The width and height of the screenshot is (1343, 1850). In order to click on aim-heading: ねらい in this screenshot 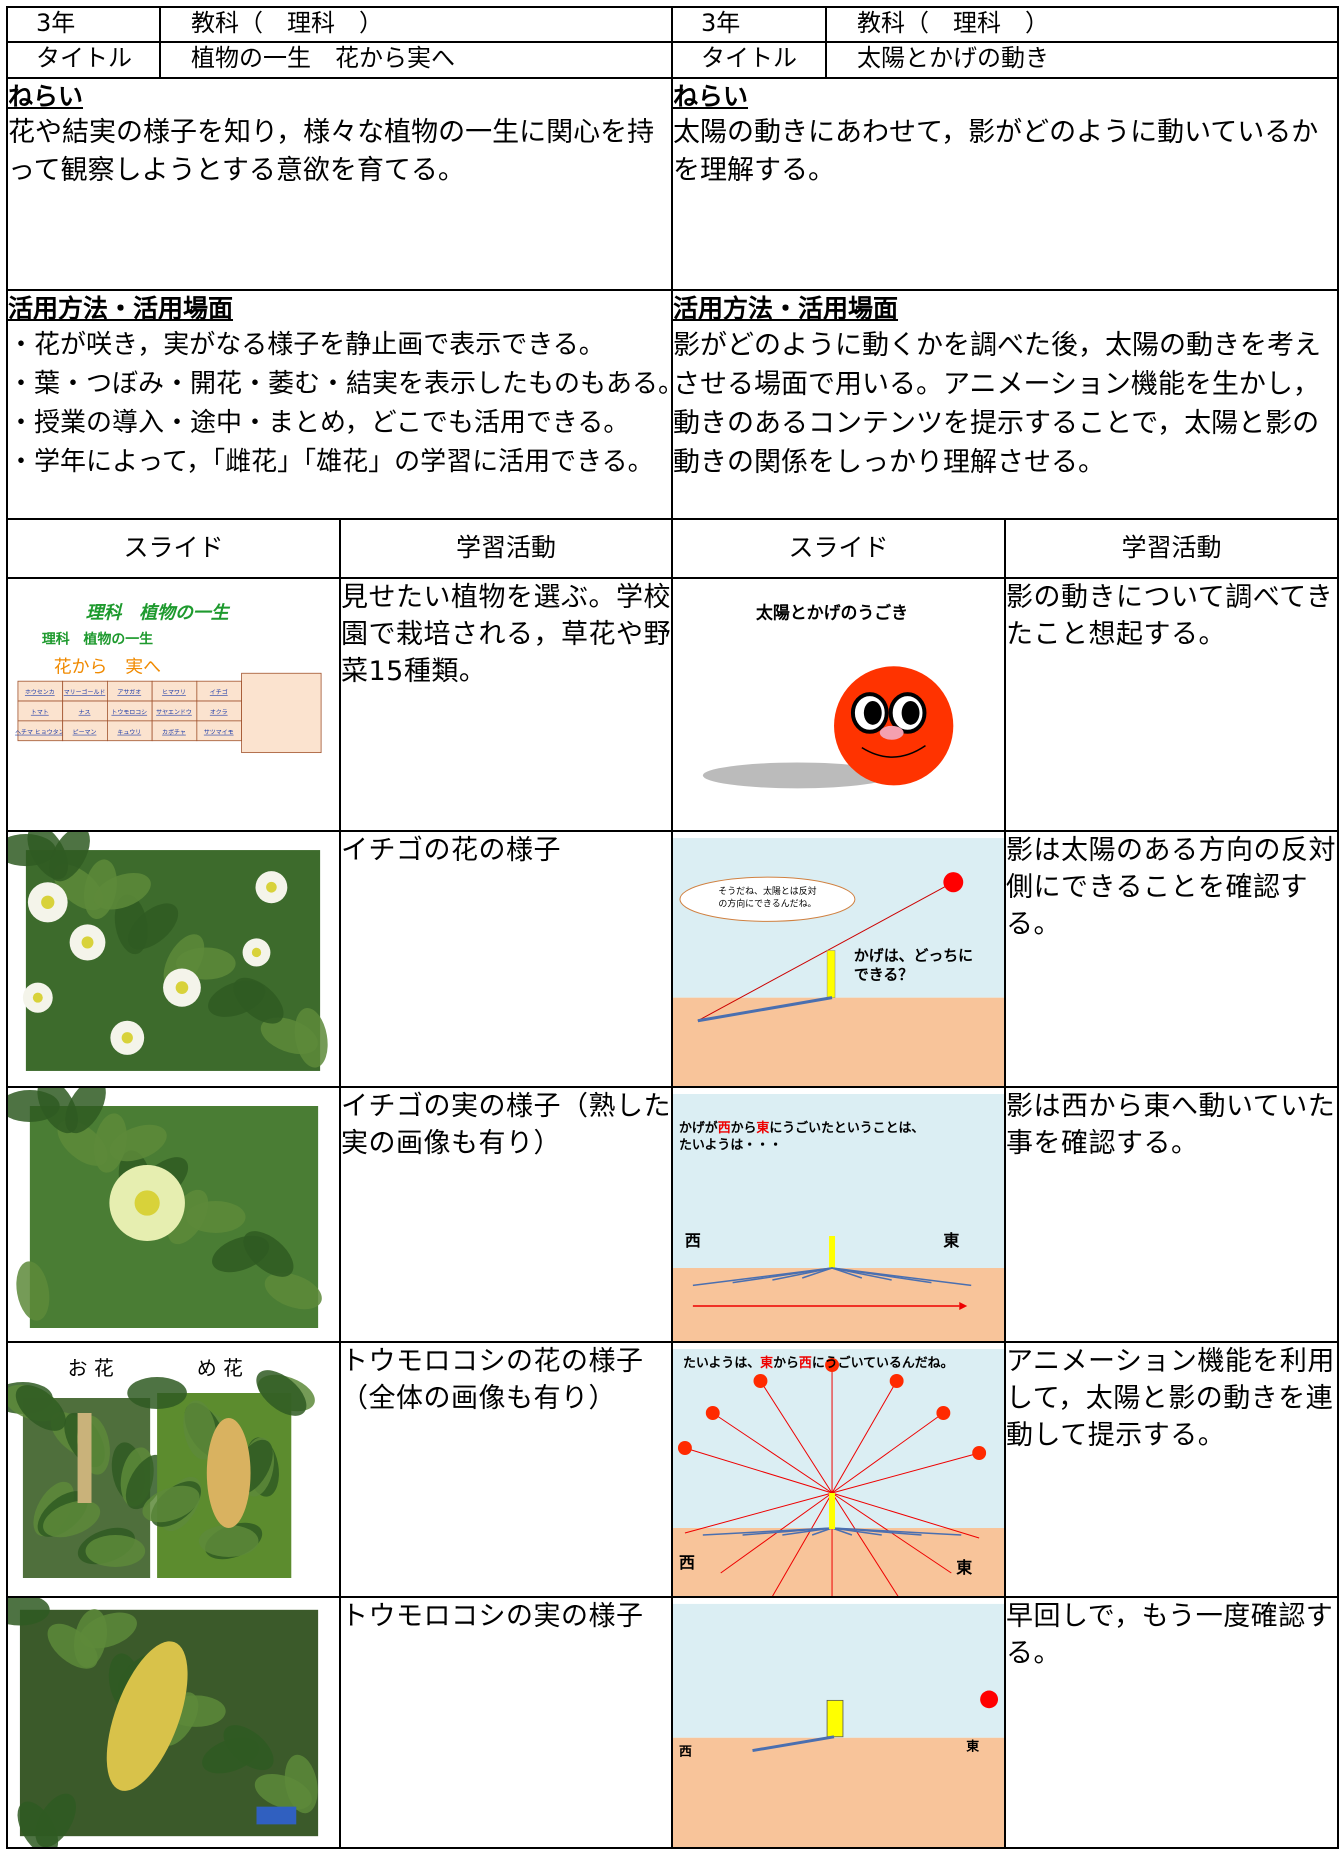, I will do `click(711, 96)`.